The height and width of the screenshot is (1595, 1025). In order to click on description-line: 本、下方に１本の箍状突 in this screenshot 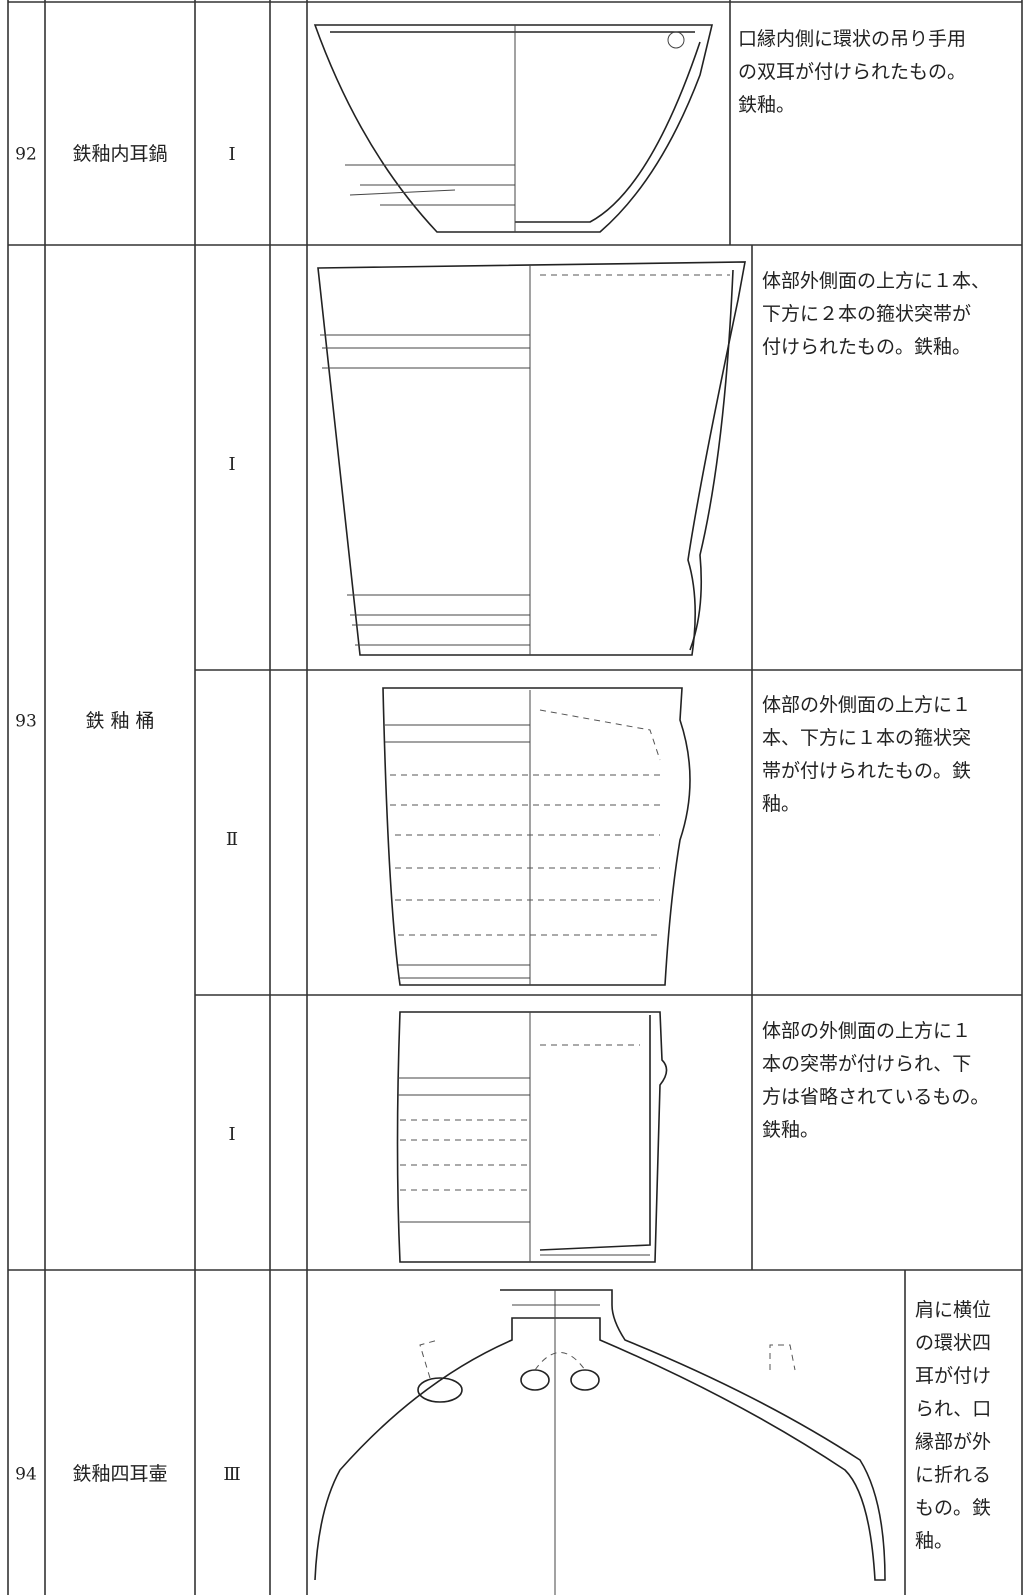, I will do `click(866, 738)`.